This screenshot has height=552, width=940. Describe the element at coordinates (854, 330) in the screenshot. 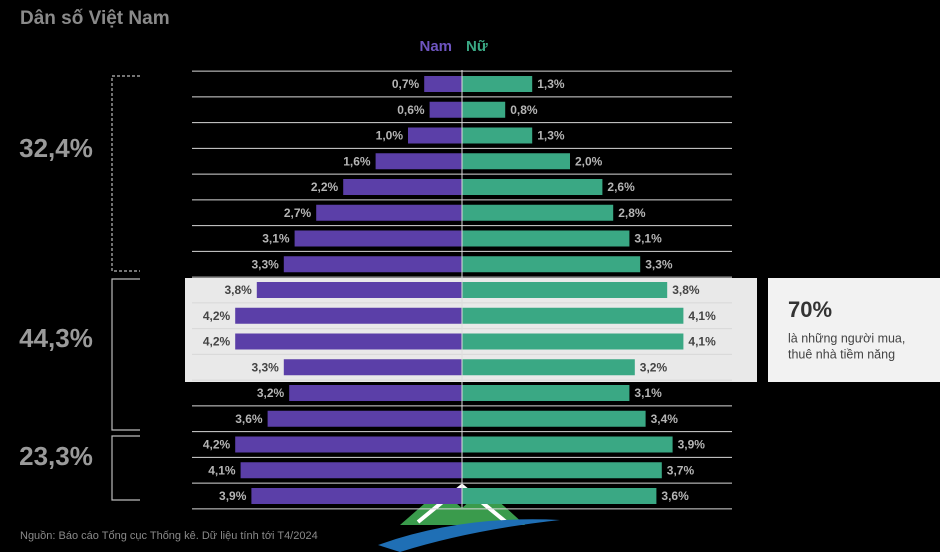

I see `callout-box` at that location.